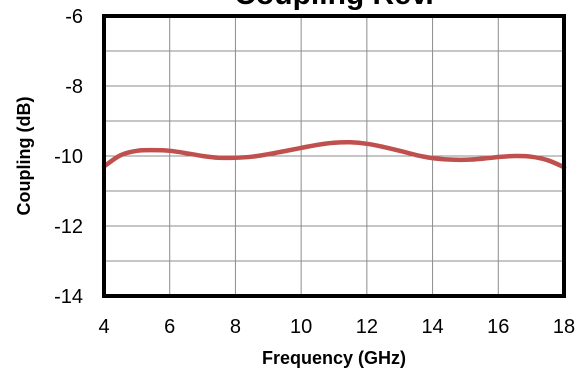 This screenshot has height=379, width=585. Describe the element at coordinates (74, 87) in the screenshot. I see `y-tick-label: -8` at that location.